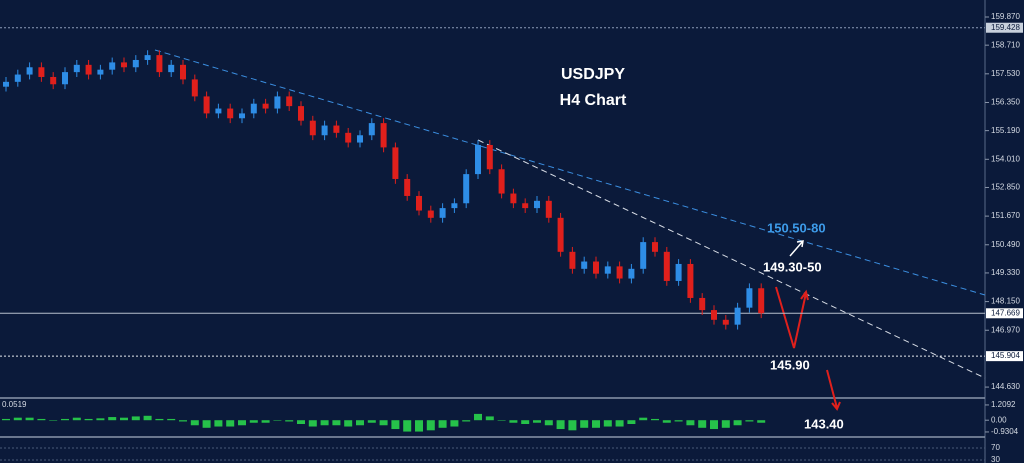  I want to click on y-tick-label: 158.710, so click(1005, 44).